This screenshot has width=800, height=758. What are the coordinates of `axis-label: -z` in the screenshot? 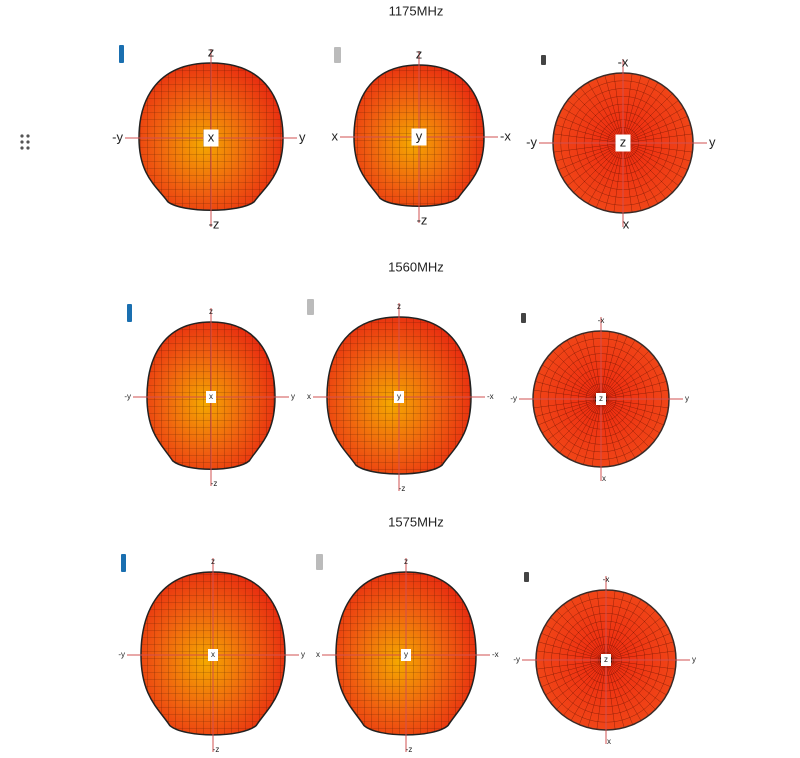 It's located at (214, 223).